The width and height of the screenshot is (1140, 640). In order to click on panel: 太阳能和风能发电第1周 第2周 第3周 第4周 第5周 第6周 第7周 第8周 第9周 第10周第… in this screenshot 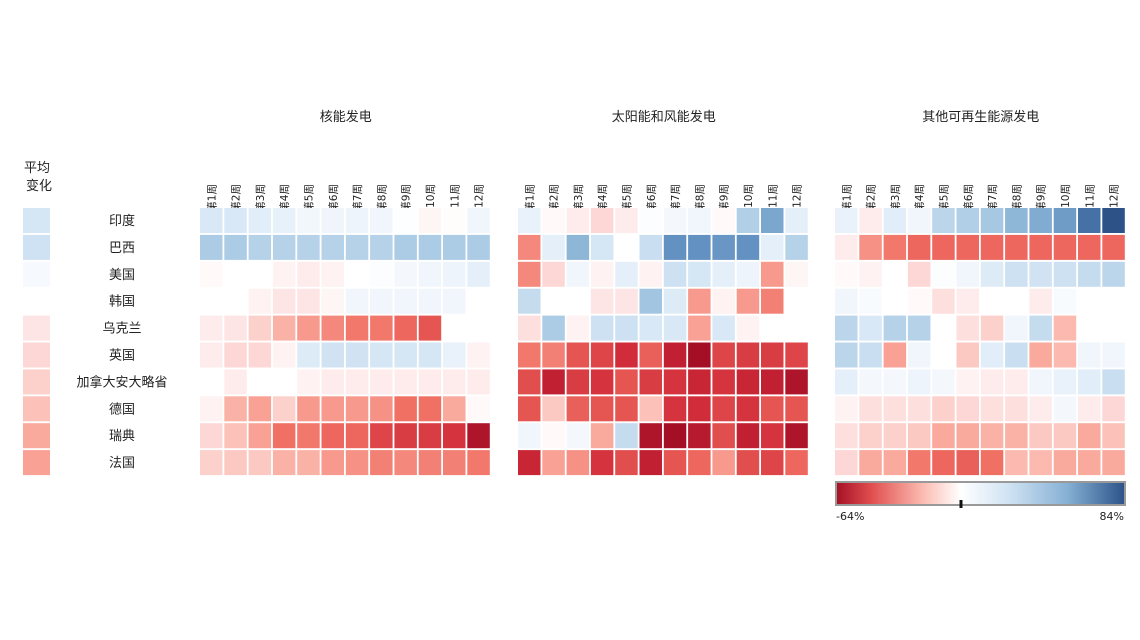, I will do `click(663, 292)`.